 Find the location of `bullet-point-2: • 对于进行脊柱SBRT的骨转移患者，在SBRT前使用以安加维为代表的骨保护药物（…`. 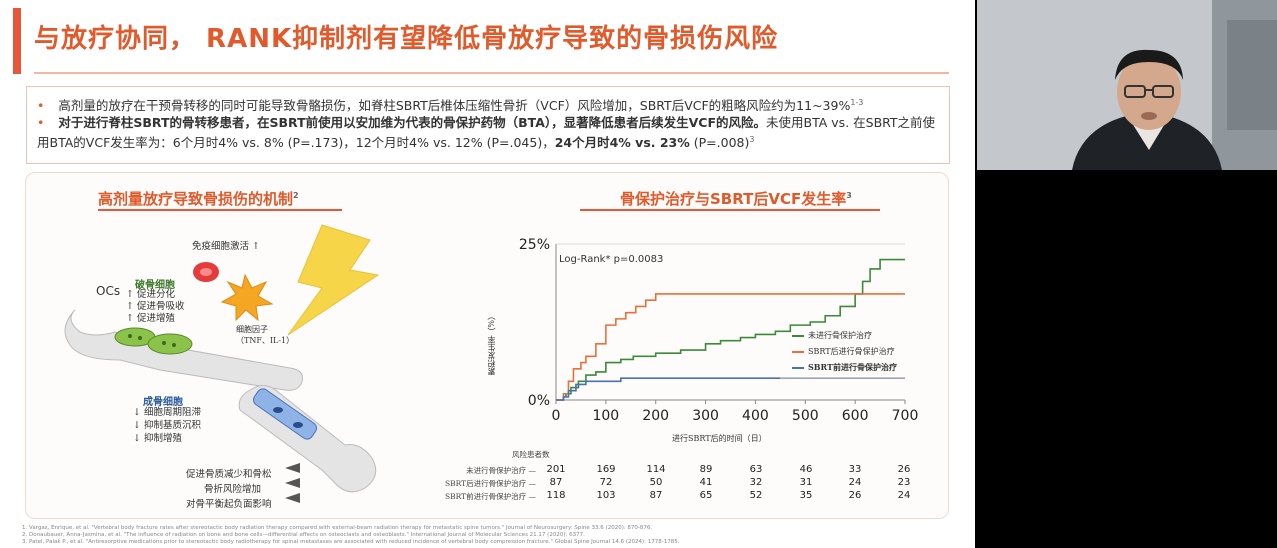

bullet-point-2: • 对于进行脊柱SBRT的骨转移患者，在SBRT前使用以安加维为代表的骨保护药物（… is located at coordinates (487, 132).